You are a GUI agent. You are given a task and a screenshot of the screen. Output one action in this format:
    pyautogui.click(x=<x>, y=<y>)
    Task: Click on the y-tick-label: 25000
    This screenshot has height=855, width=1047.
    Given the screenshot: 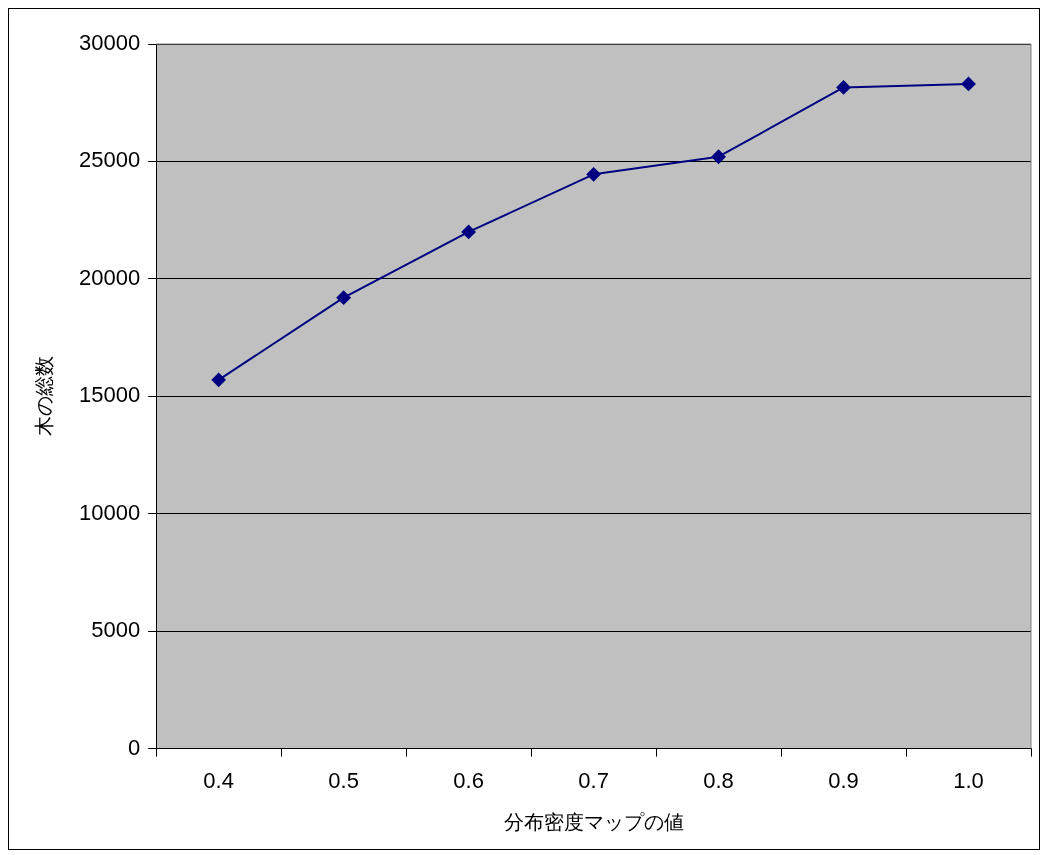 What is the action you would take?
    pyautogui.click(x=109, y=160)
    